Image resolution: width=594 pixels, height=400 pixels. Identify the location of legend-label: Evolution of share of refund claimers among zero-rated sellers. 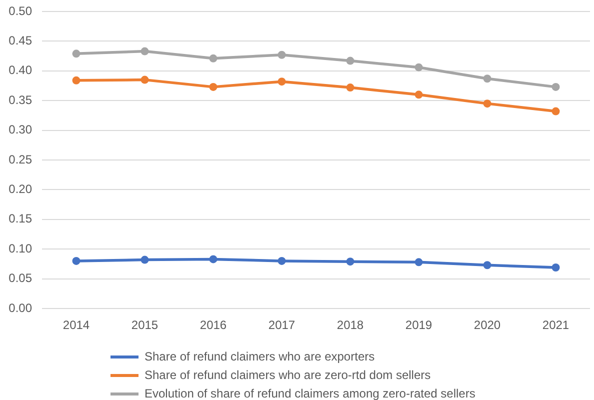
(310, 393).